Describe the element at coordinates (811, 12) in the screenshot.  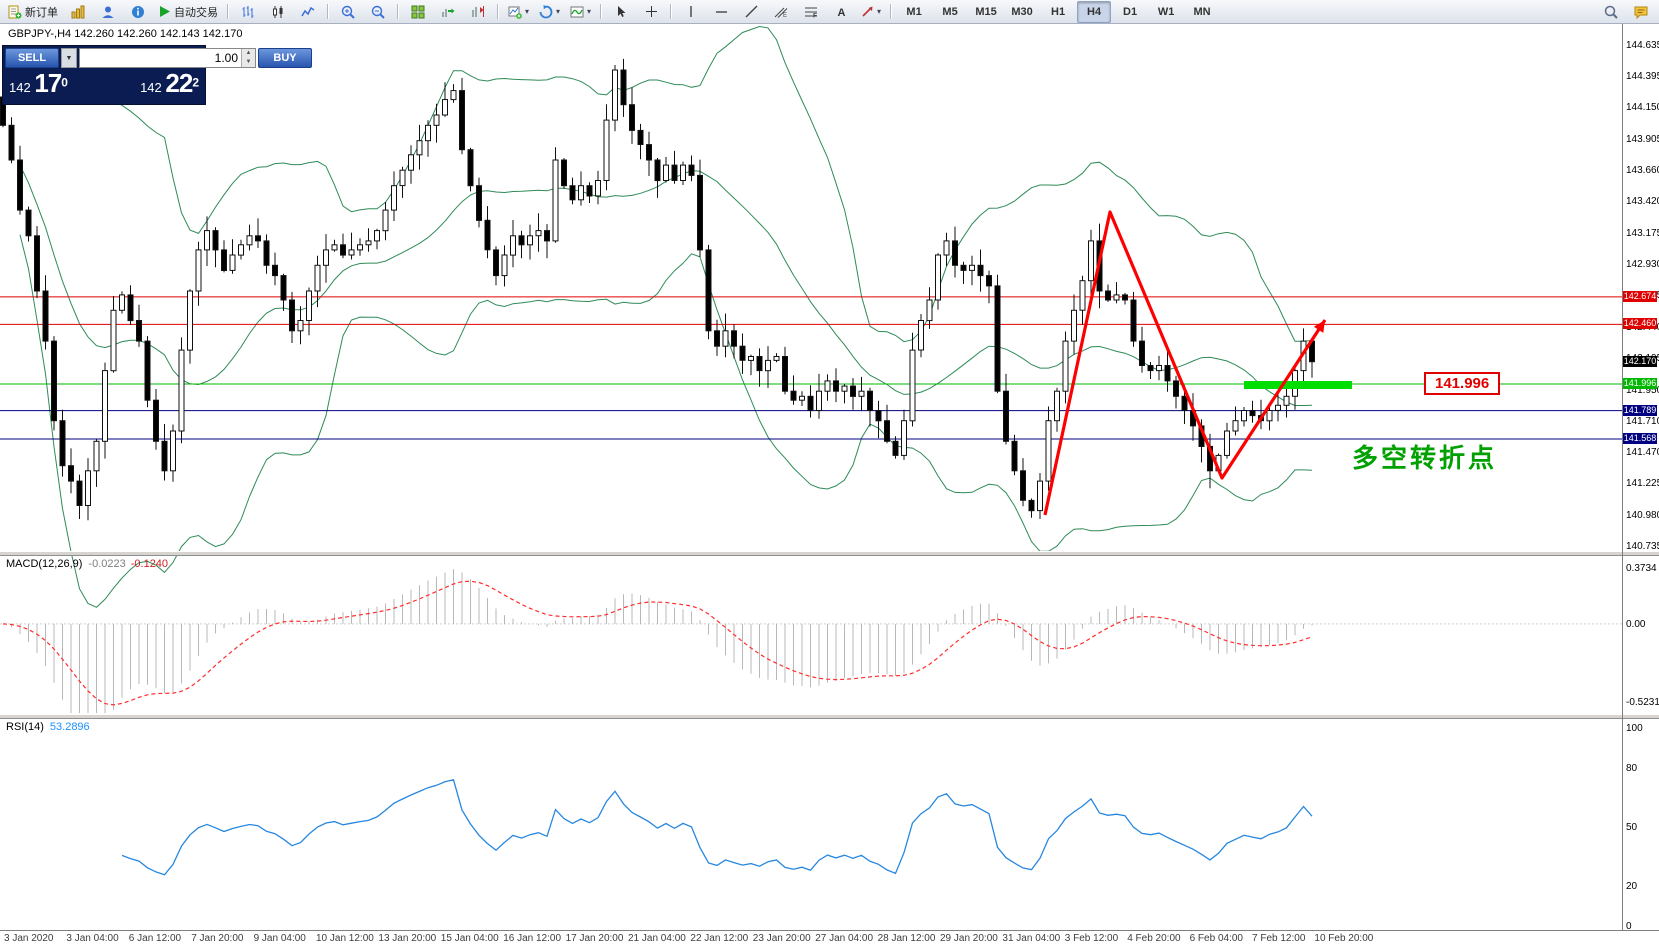
I see `fibonacci-button: F` at that location.